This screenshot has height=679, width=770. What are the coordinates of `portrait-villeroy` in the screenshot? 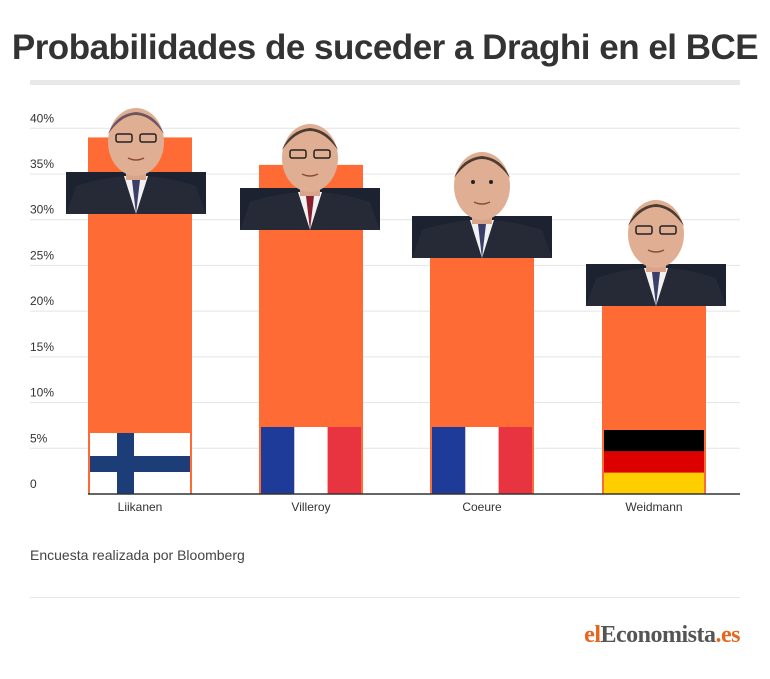 It's located at (310, 177).